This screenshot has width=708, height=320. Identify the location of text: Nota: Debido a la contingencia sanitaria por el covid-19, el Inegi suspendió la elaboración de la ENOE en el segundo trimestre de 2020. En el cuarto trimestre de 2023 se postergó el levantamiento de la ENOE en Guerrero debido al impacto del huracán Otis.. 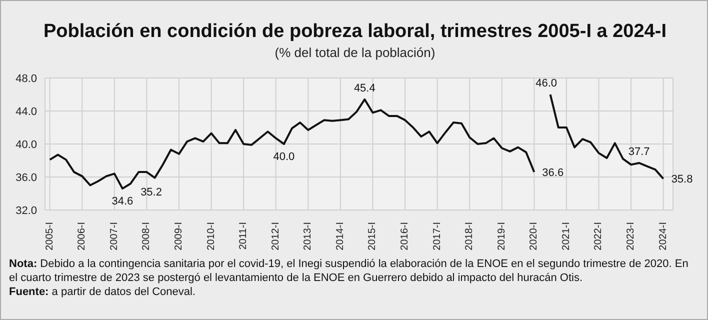
(349, 271).